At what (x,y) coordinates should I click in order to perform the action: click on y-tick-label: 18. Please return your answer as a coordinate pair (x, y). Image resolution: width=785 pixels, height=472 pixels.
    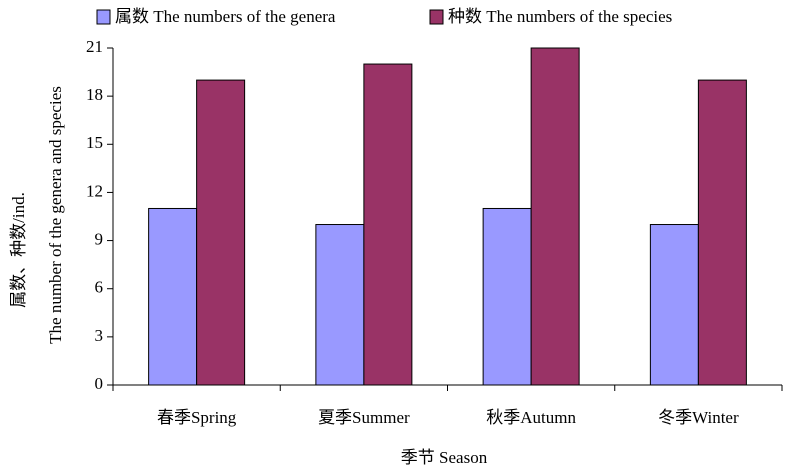
    Looking at the image, I should click on (94, 94).